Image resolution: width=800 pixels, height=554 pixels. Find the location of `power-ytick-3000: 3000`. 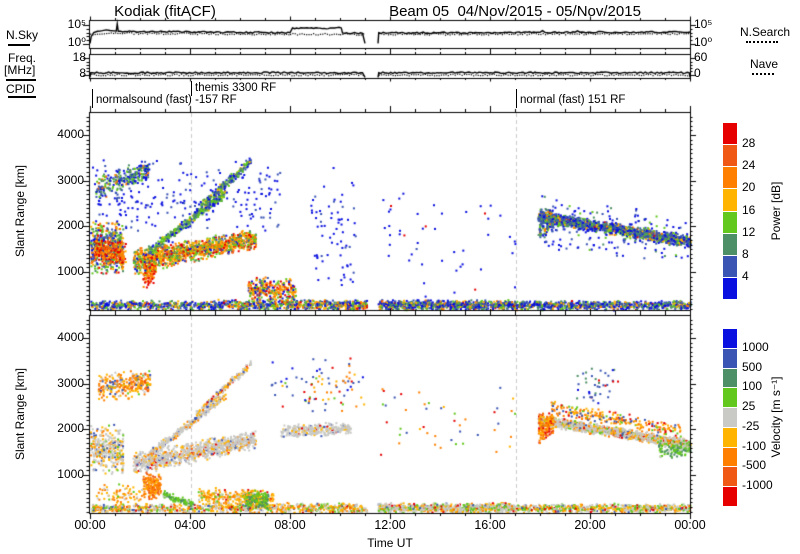

power-ytick-3000: 3000 is located at coordinates (70, 179).